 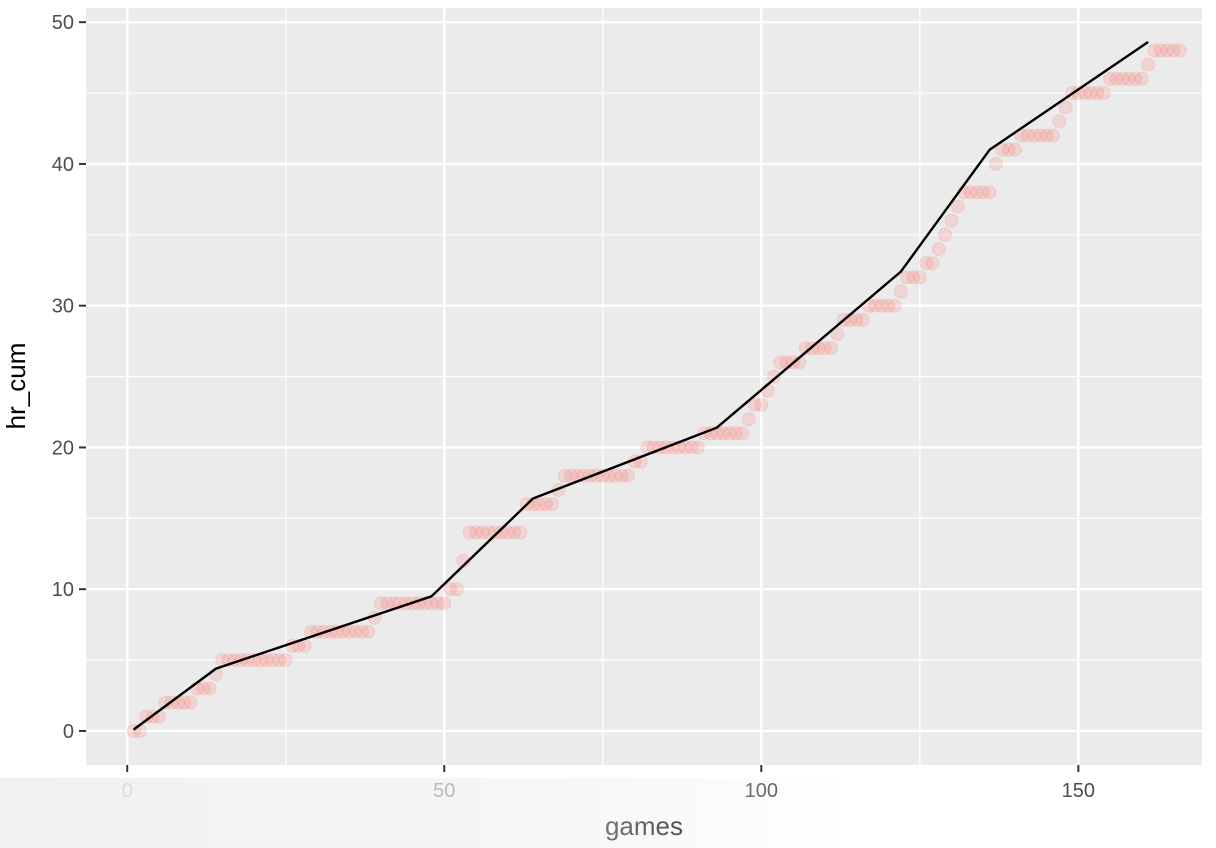 What do you see at coordinates (68, 732) in the screenshot?
I see `y-tick-label: 0` at bounding box center [68, 732].